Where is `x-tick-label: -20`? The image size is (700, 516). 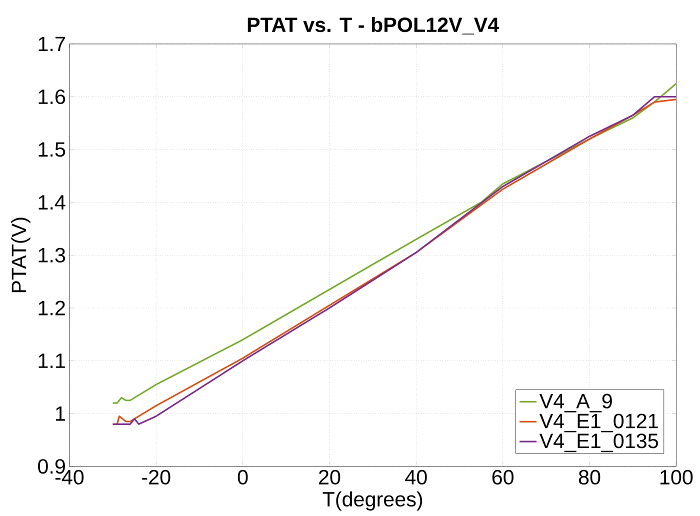 x-tick-label: -20 is located at coordinates (156, 477).